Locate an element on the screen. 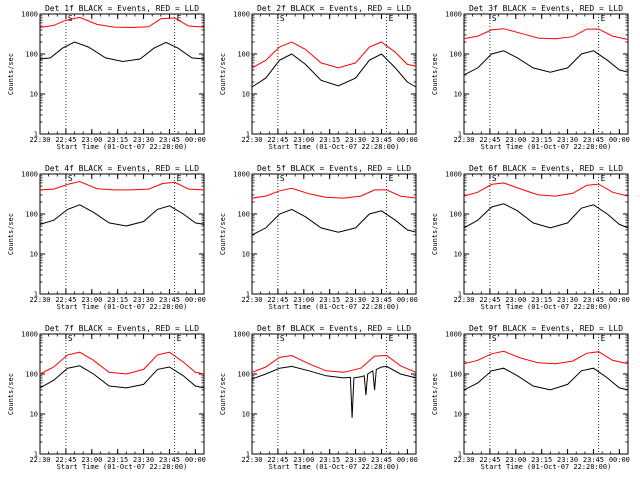  chart-title: Det 2f BLACK = Events, RED = LLD is located at coordinates (334, 8).